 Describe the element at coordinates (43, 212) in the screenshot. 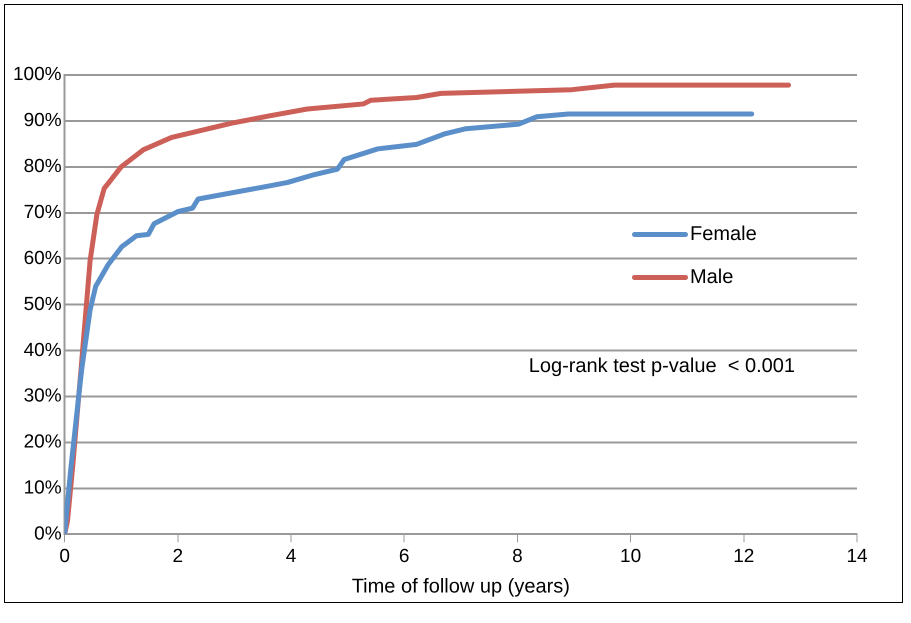

I see `y-tick-label: 70%` at that location.